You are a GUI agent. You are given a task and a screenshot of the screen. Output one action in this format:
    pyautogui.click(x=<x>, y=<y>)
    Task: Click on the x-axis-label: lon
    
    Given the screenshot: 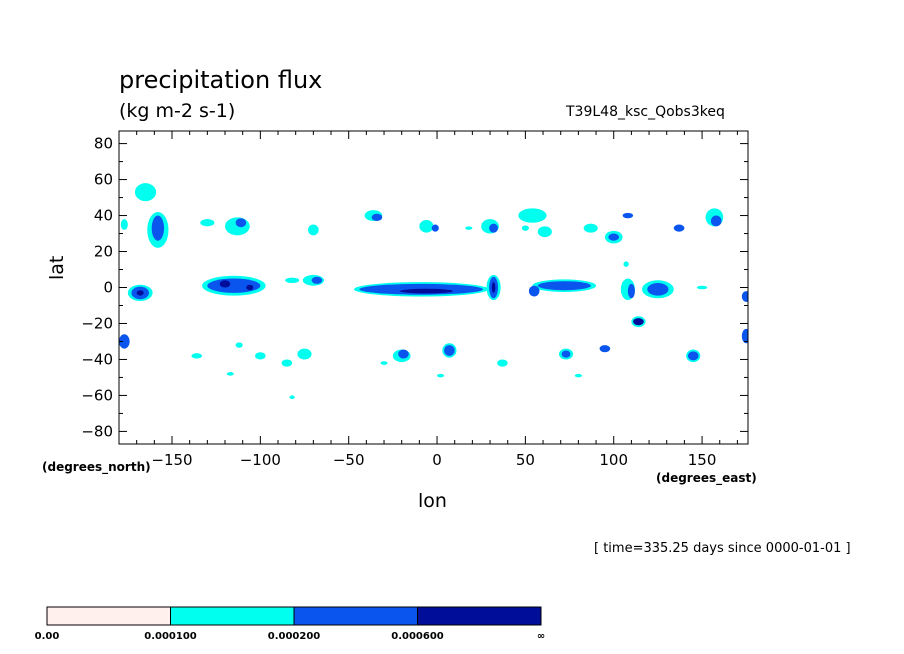 What is the action you would take?
    pyautogui.click(x=432, y=501)
    